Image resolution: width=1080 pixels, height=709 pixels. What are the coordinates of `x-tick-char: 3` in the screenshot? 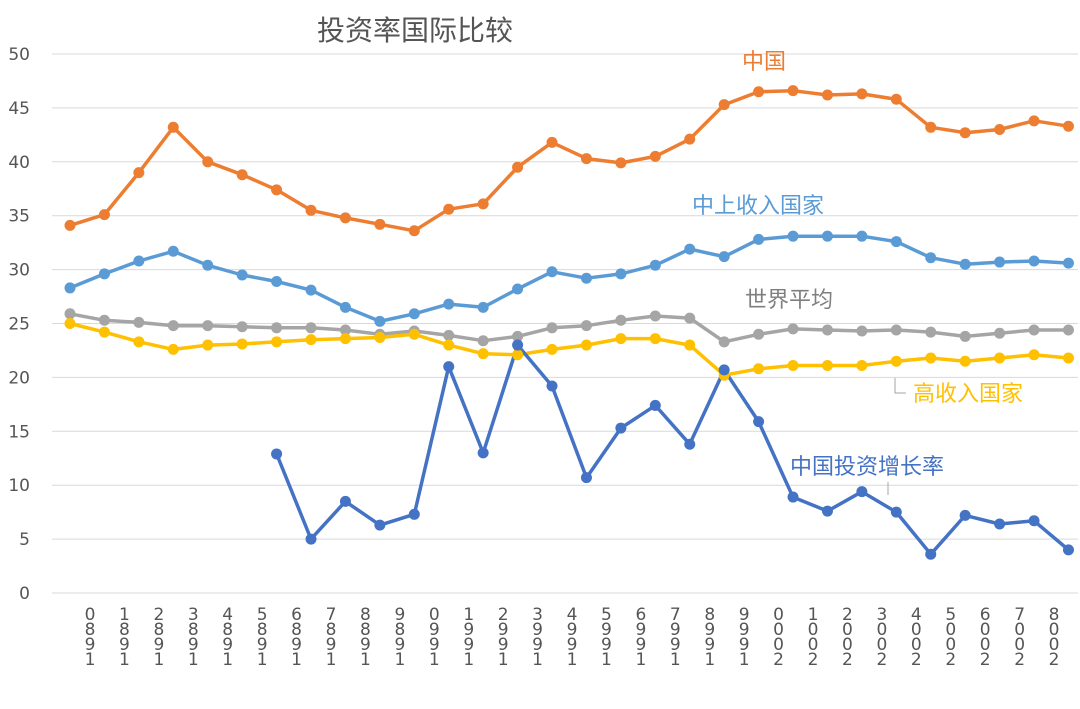 It's located at (193, 615).